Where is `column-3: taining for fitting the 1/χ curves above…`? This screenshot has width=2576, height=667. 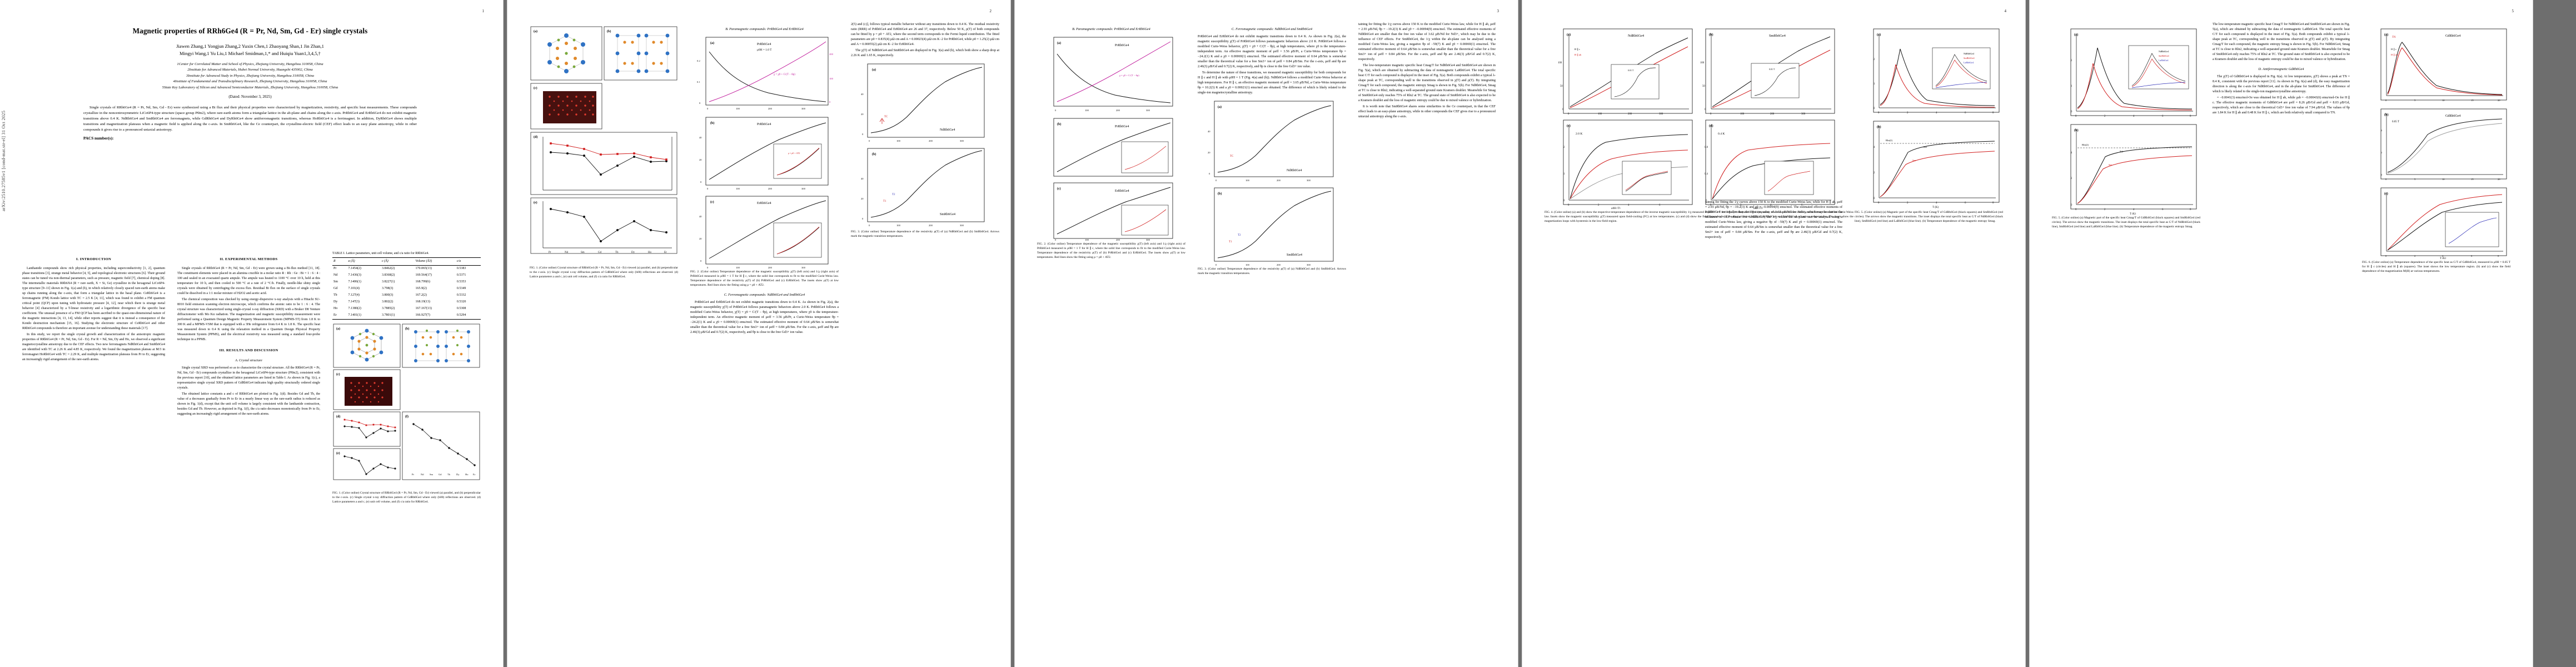
column-3: taining for fitting the 1/χ curves above… is located at coordinates (1427, 150).